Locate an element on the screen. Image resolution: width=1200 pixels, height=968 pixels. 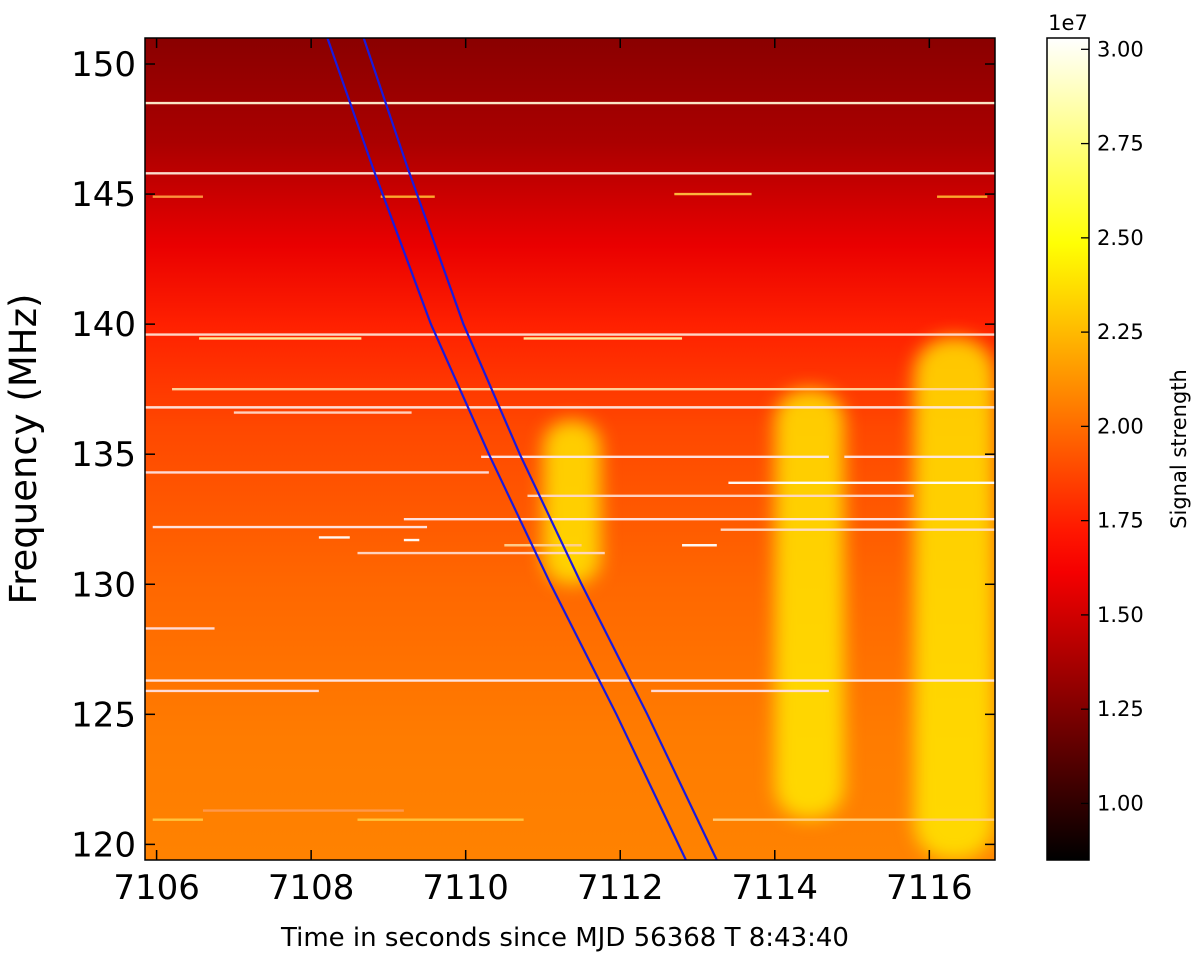
y-tick-label: 130 is located at coordinates (103, 585).